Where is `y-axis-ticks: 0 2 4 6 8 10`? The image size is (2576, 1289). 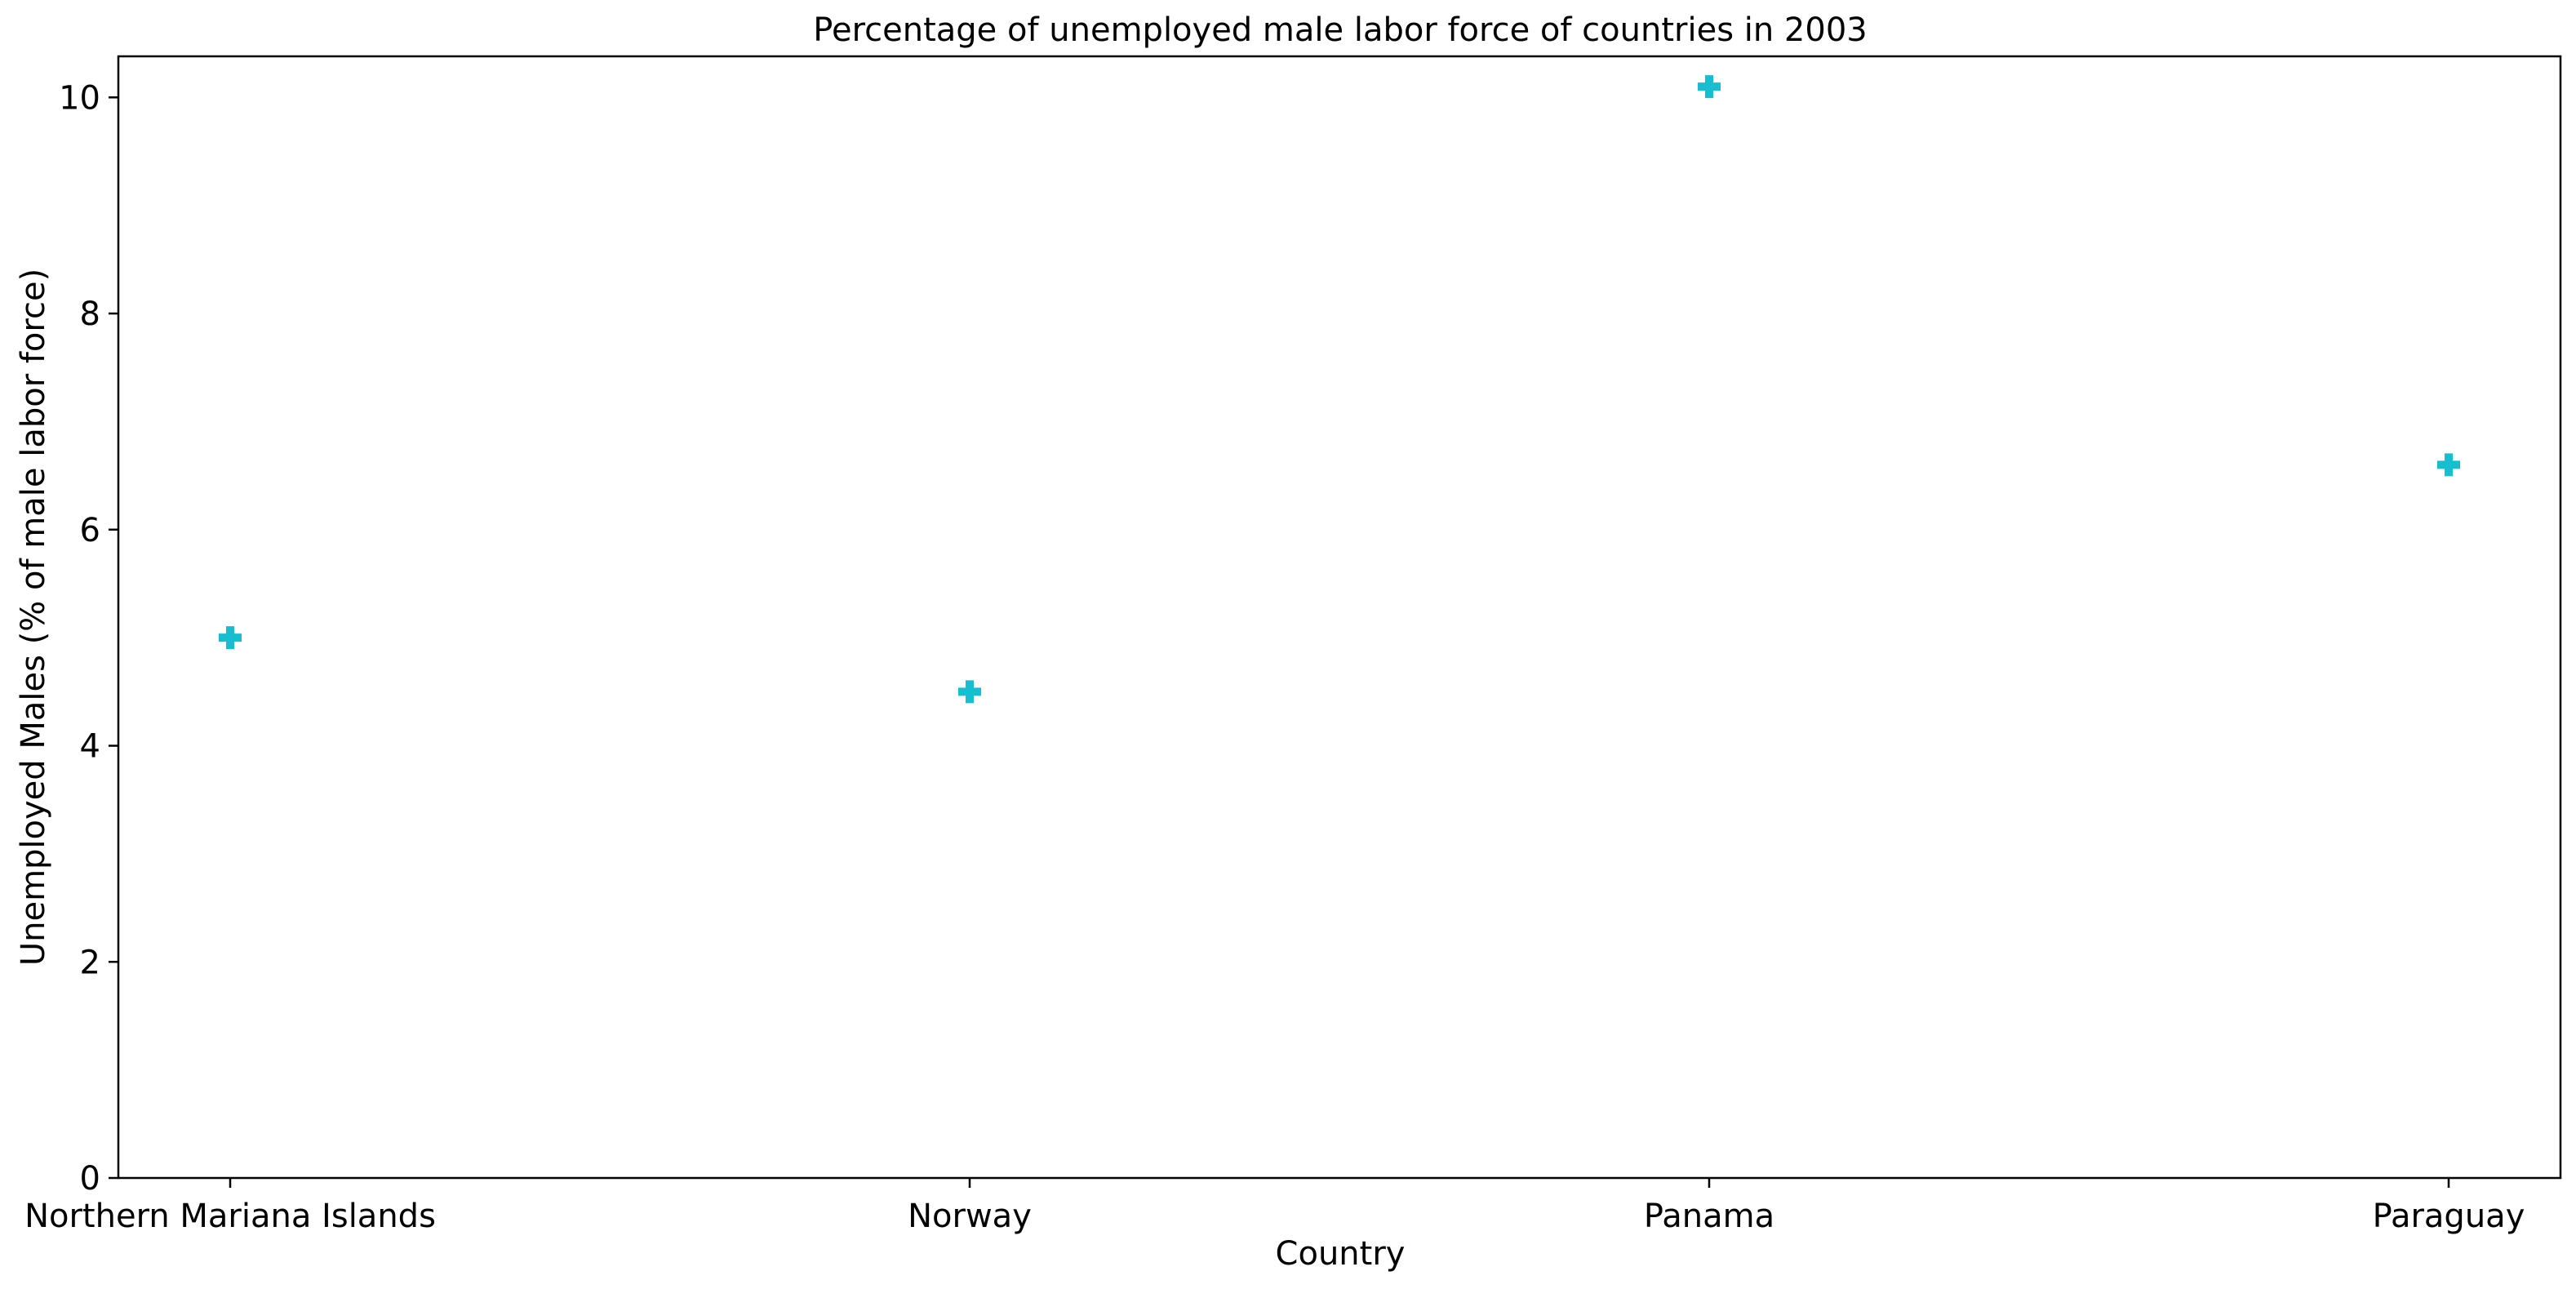 y-axis-ticks: 0 2 4 6 8 10 is located at coordinates (88, 638).